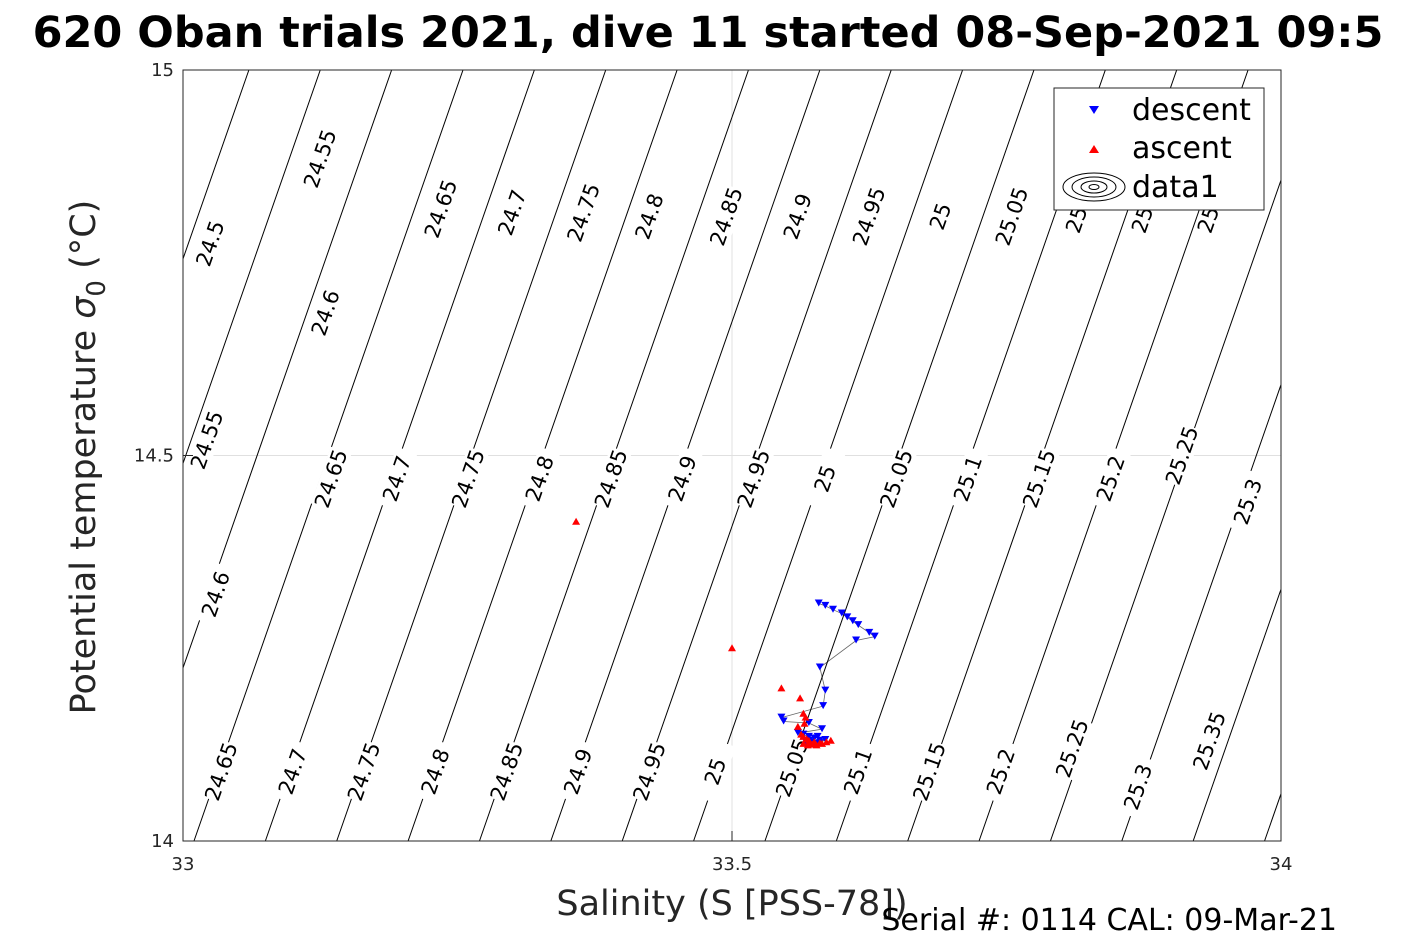 This screenshot has width=1417, height=945. What do you see at coordinates (154, 456) in the screenshot?
I see `y-tick-label: 14.5` at bounding box center [154, 456].